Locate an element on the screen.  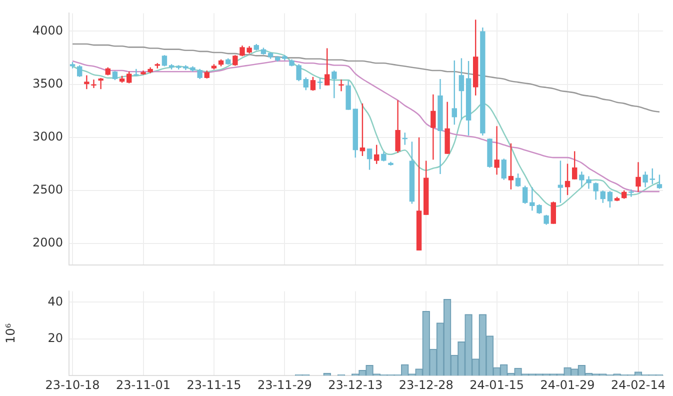
y-tick-label: 20 is located at coordinates (55, 338).